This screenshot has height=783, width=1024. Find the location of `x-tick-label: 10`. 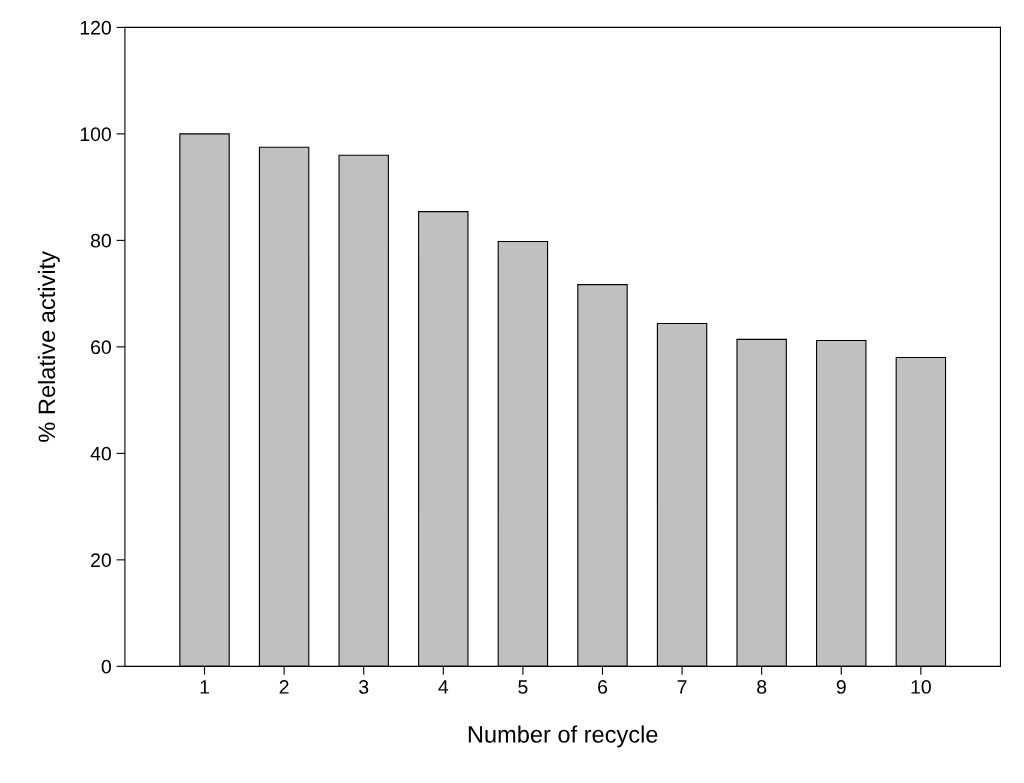

x-tick-label: 10 is located at coordinates (921, 687).